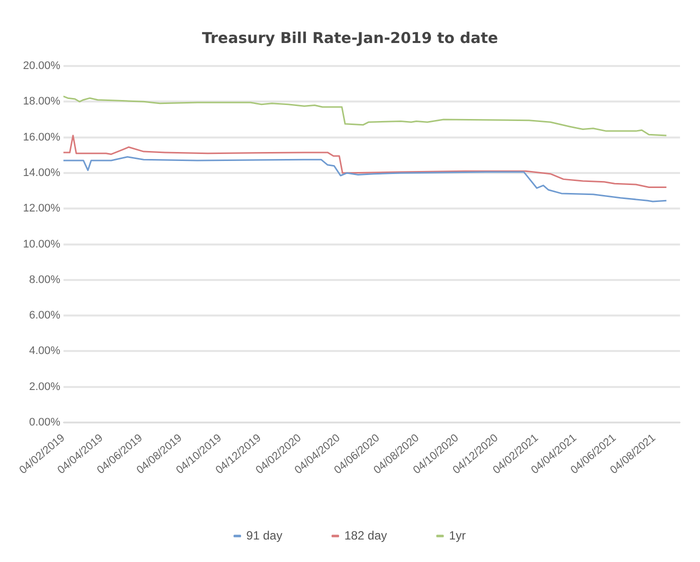  Describe the element at coordinates (41, 208) in the screenshot. I see `y-tick-label: 12.00%` at that location.